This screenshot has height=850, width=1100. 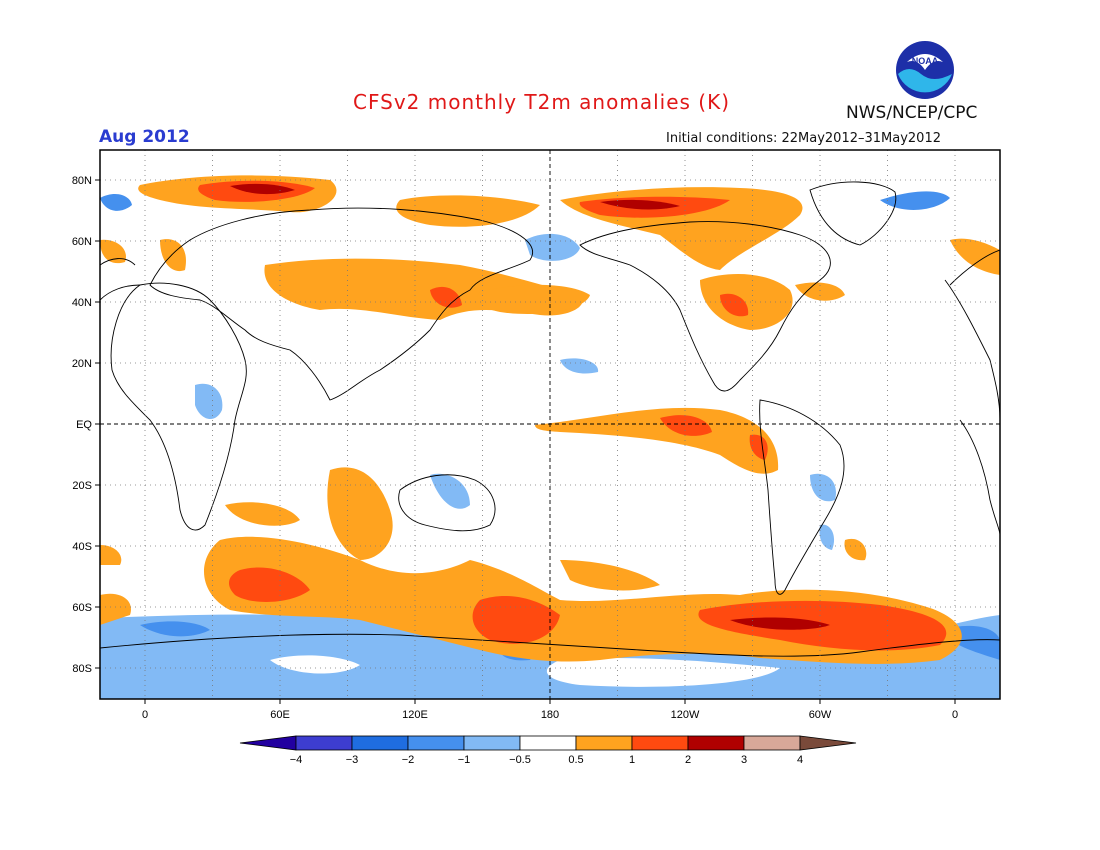 I want to click on colorbar-labels: −4 −3 −2 −1 −0.5 0.5 1 2 3 4, so click(x=546, y=760).